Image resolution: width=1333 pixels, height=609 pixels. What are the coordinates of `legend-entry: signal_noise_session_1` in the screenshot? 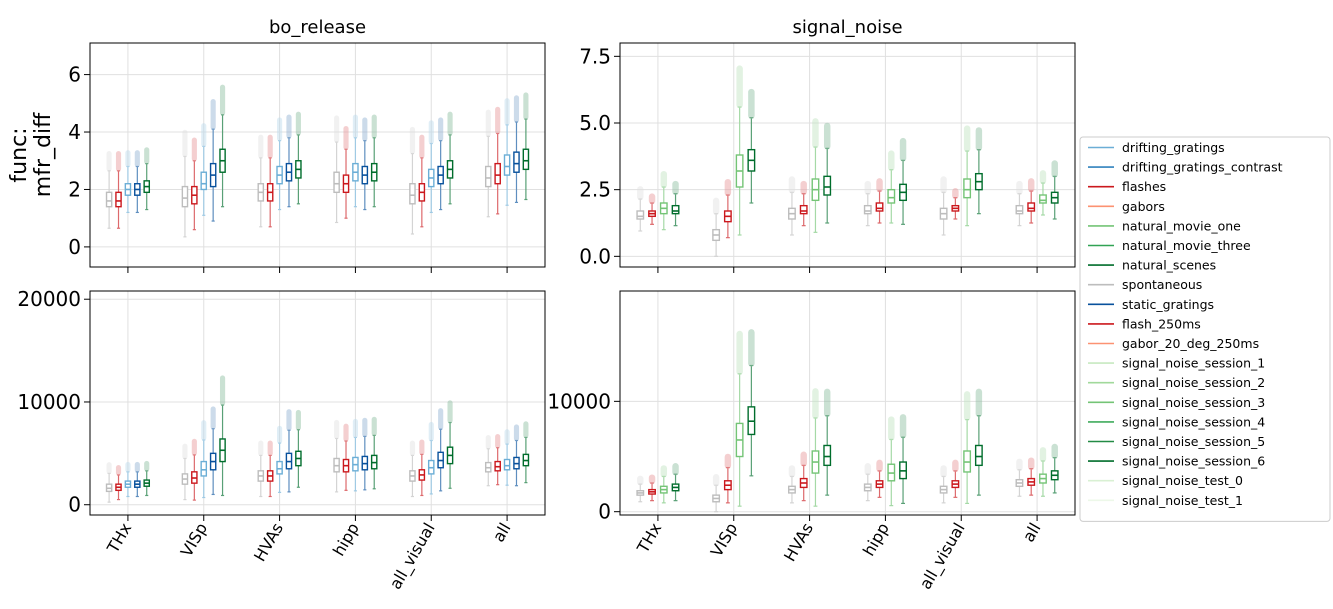 It's located at (1176, 363).